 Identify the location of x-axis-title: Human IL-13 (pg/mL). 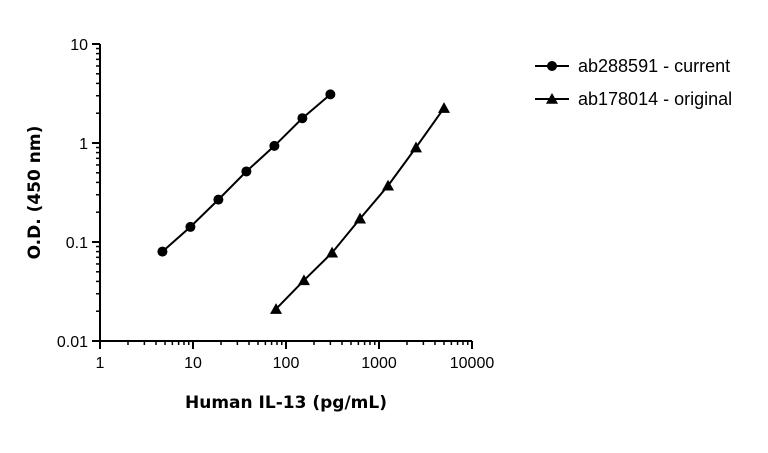
(286, 403).